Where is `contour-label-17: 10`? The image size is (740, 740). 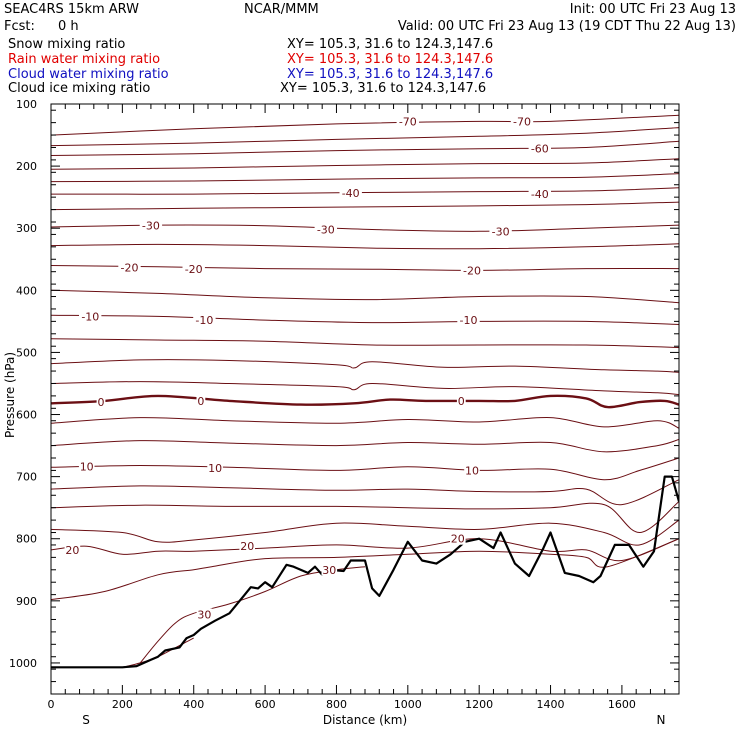 contour-label-17: 10 is located at coordinates (87, 467).